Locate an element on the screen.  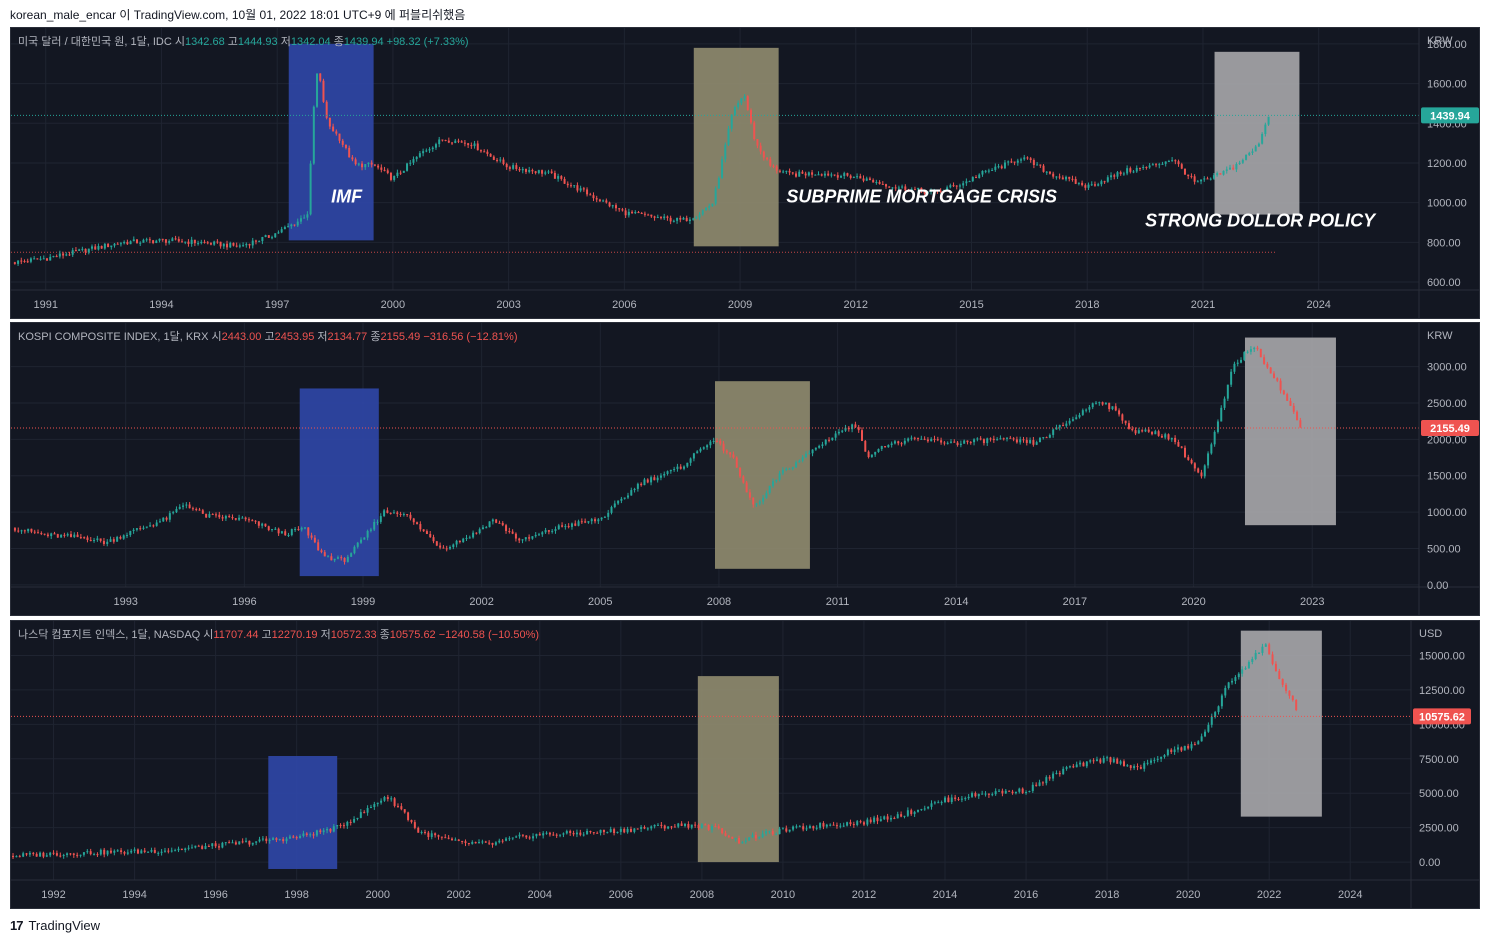
annotation-label-1: SUBPRIME MORTGAGE CRISIS is located at coordinates (921, 197).